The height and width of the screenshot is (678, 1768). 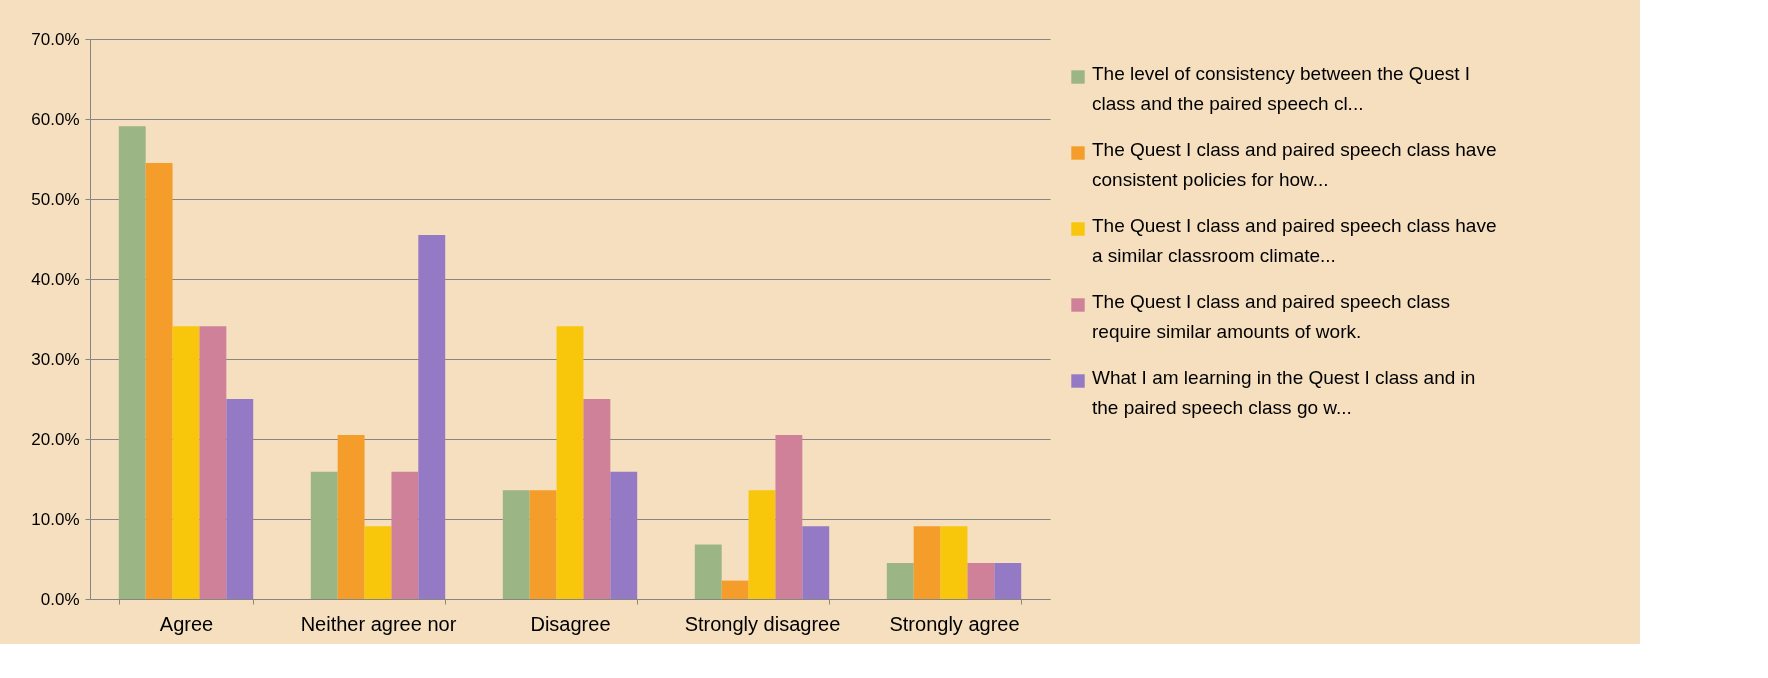 I want to click on y-tick-label: 10.0%, so click(x=55, y=519).